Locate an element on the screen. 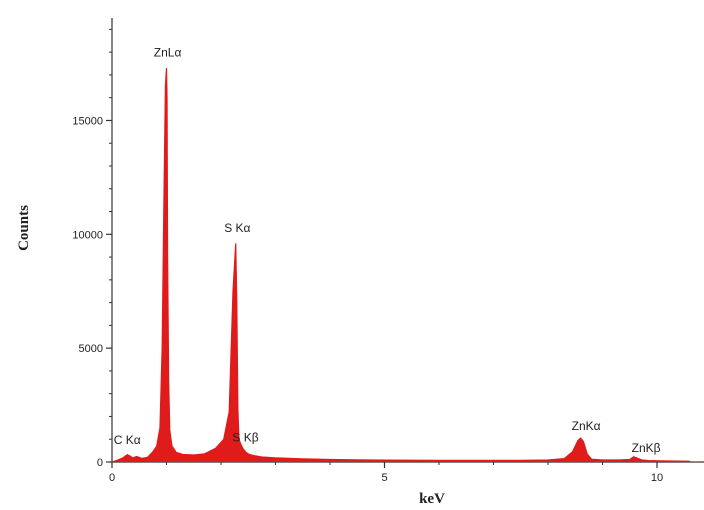  x-tick-label: 5 is located at coordinates (384, 478).